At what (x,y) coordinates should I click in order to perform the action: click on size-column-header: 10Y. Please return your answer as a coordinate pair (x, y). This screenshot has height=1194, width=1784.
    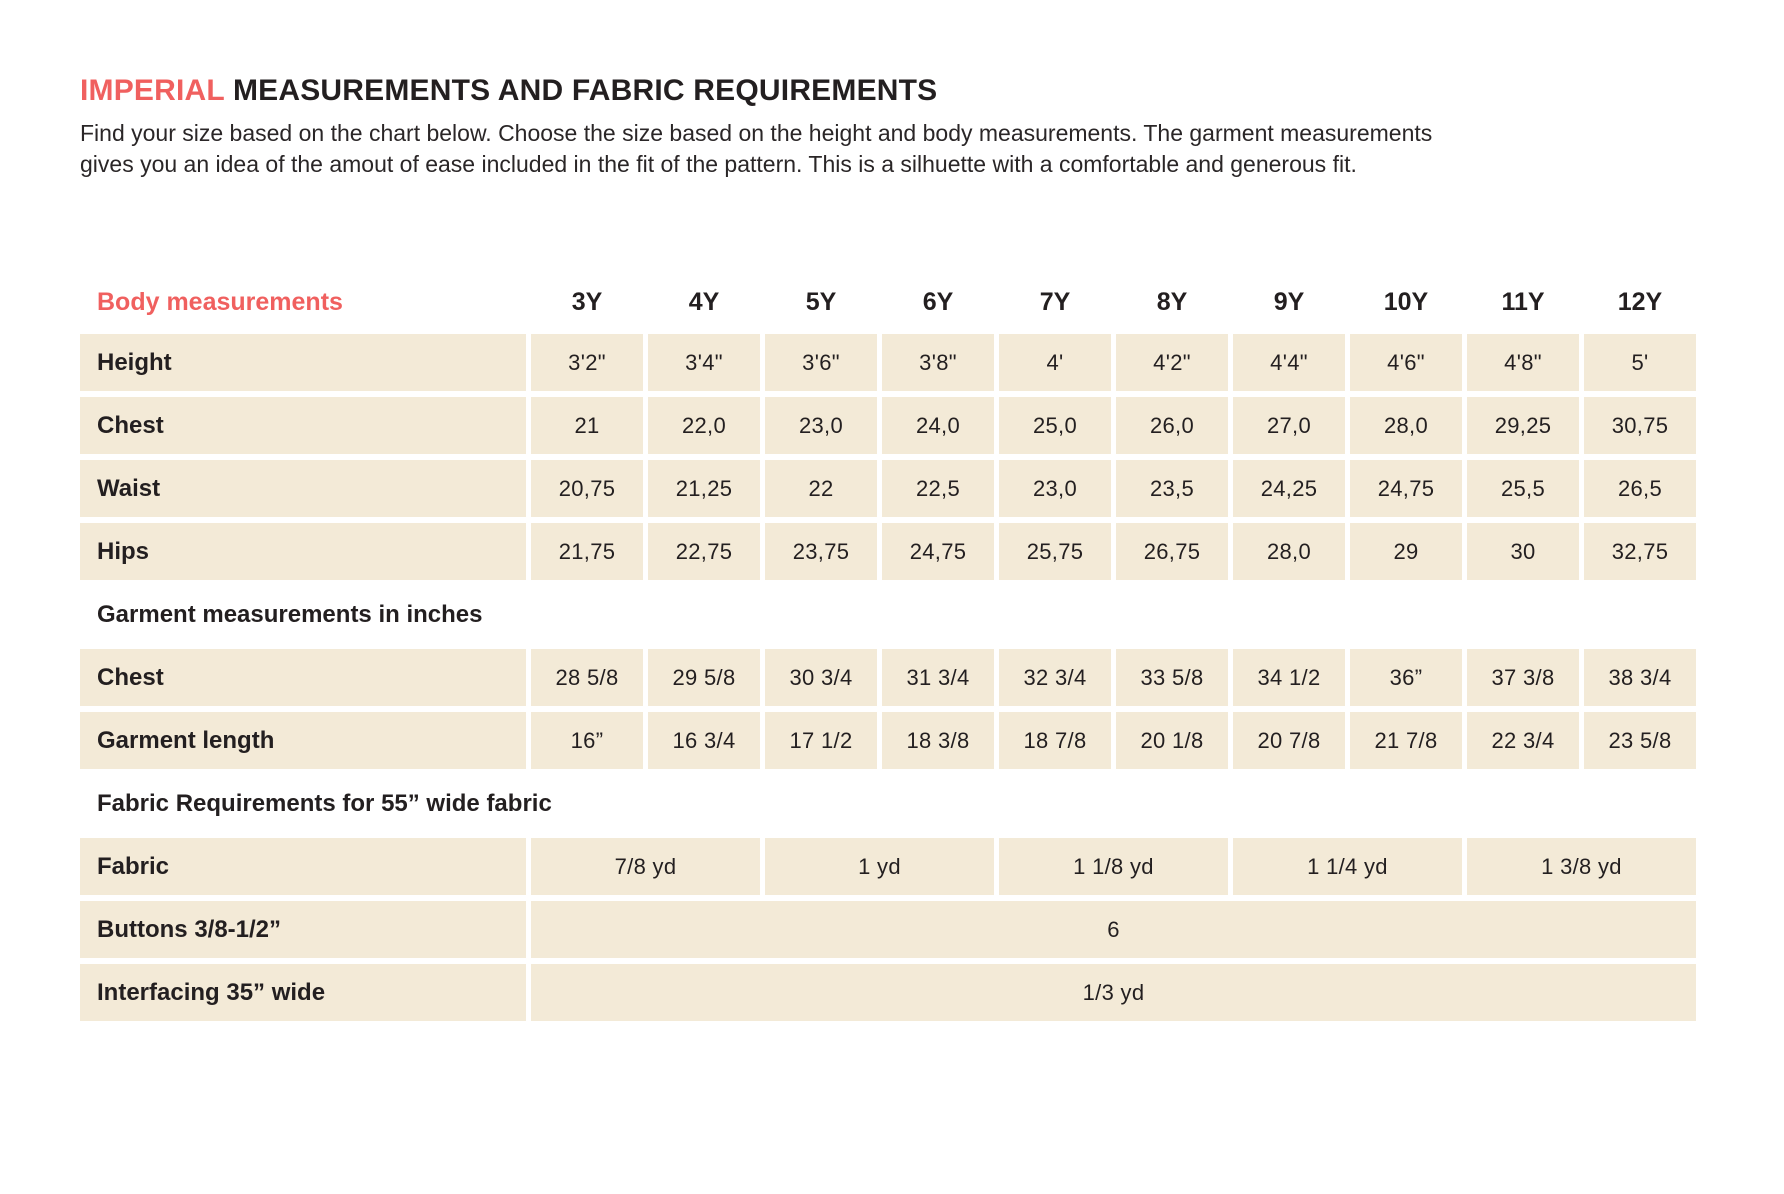
    Looking at the image, I should click on (1406, 301).